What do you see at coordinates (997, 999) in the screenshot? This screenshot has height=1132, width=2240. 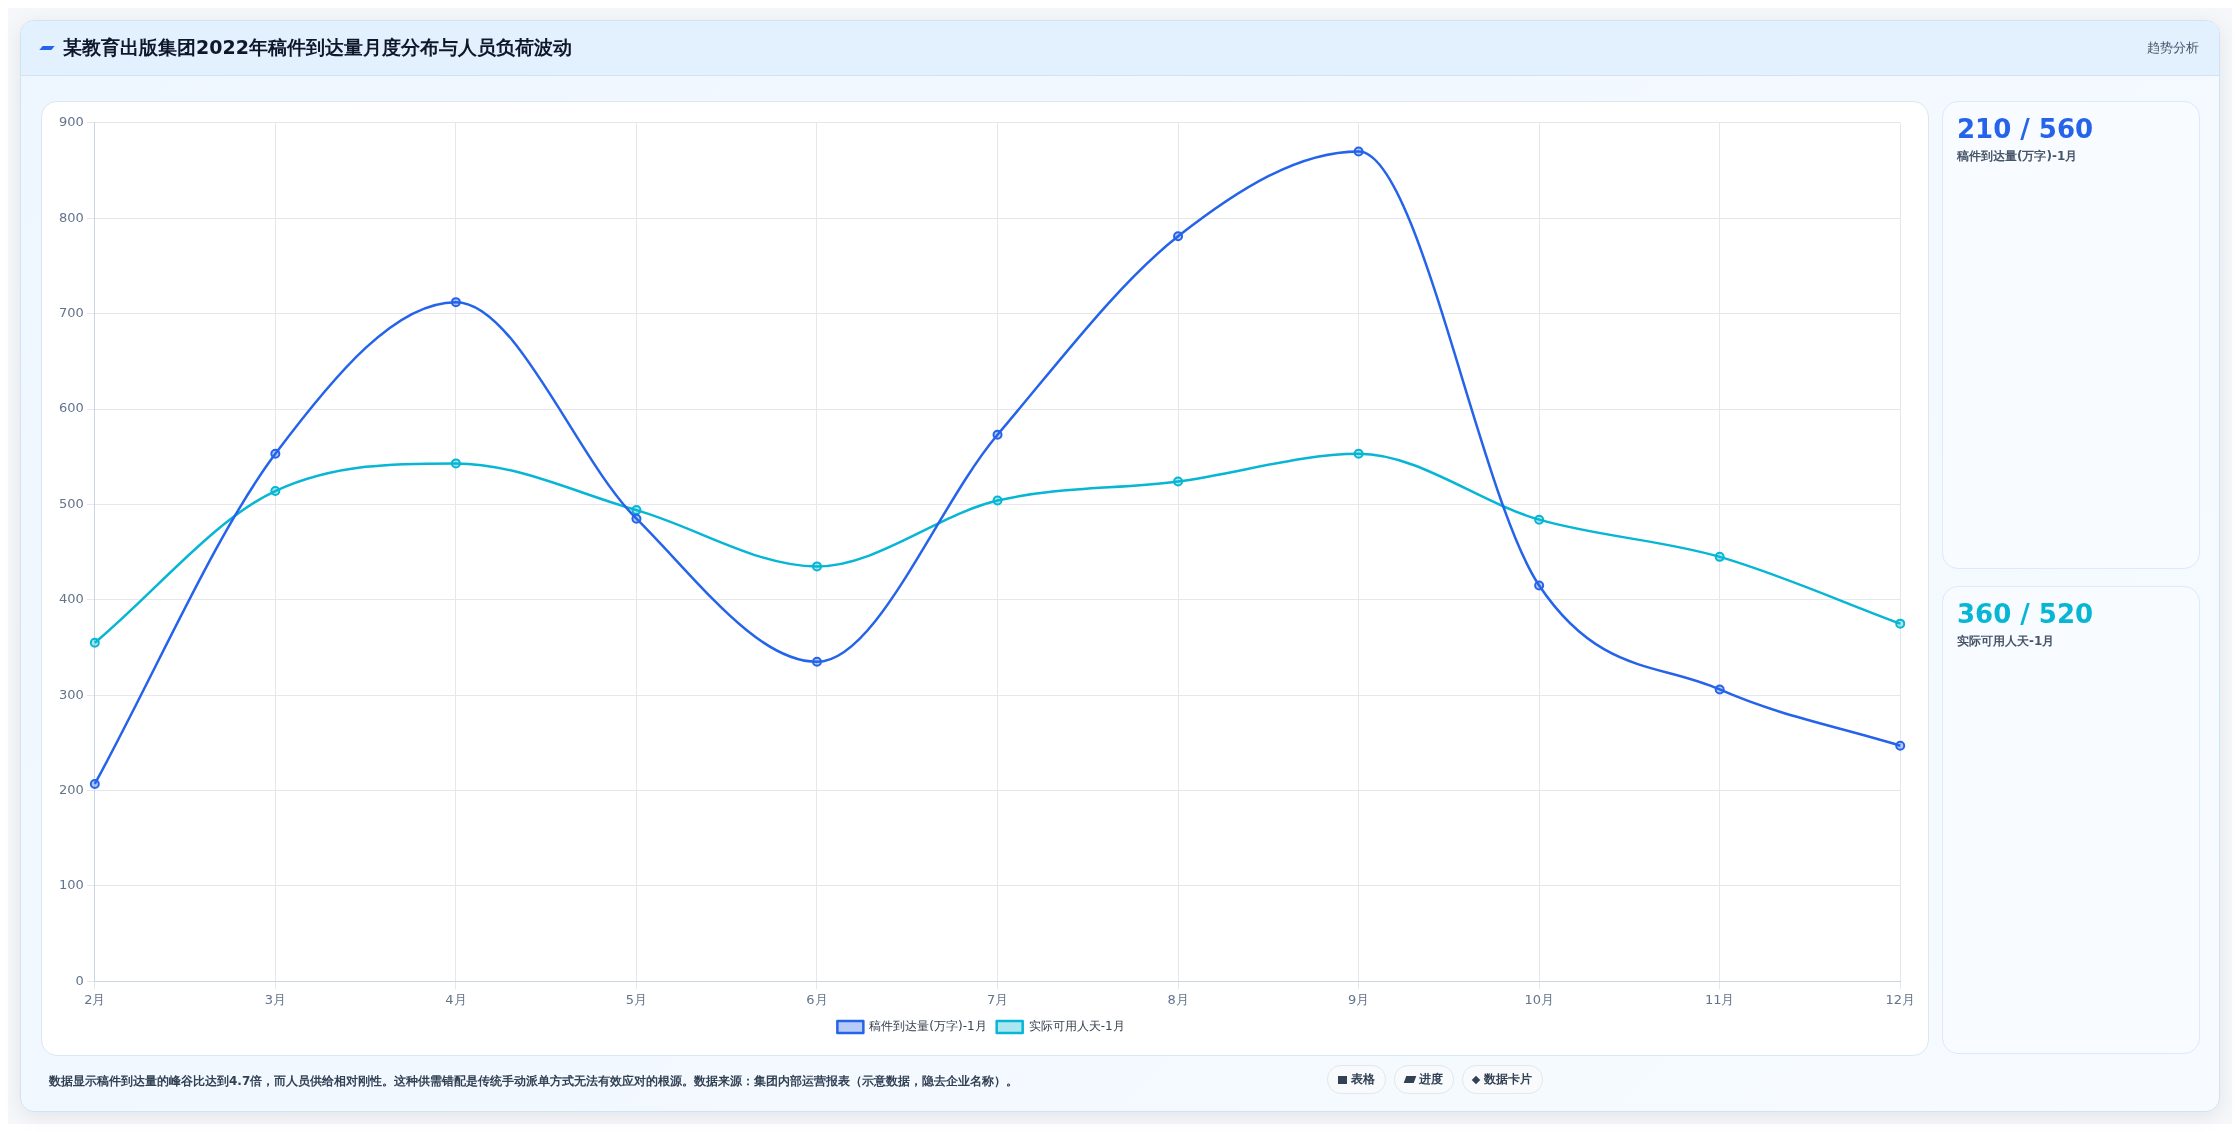 I see `x-tick-label: 7月` at bounding box center [997, 999].